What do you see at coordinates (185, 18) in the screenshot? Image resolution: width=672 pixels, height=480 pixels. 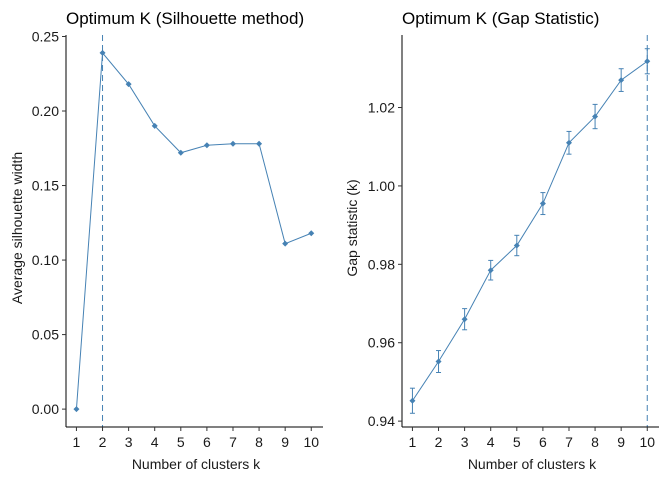 I see `silhouette-title: Optimum K (Silhouette method)` at bounding box center [185, 18].